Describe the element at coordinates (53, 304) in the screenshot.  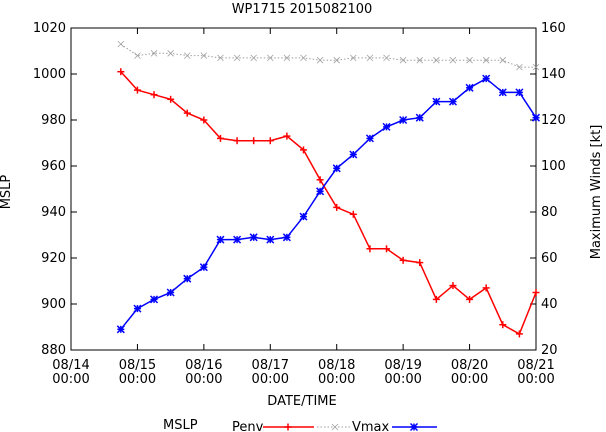
I see `y-left-tick-label: 900` at that location.